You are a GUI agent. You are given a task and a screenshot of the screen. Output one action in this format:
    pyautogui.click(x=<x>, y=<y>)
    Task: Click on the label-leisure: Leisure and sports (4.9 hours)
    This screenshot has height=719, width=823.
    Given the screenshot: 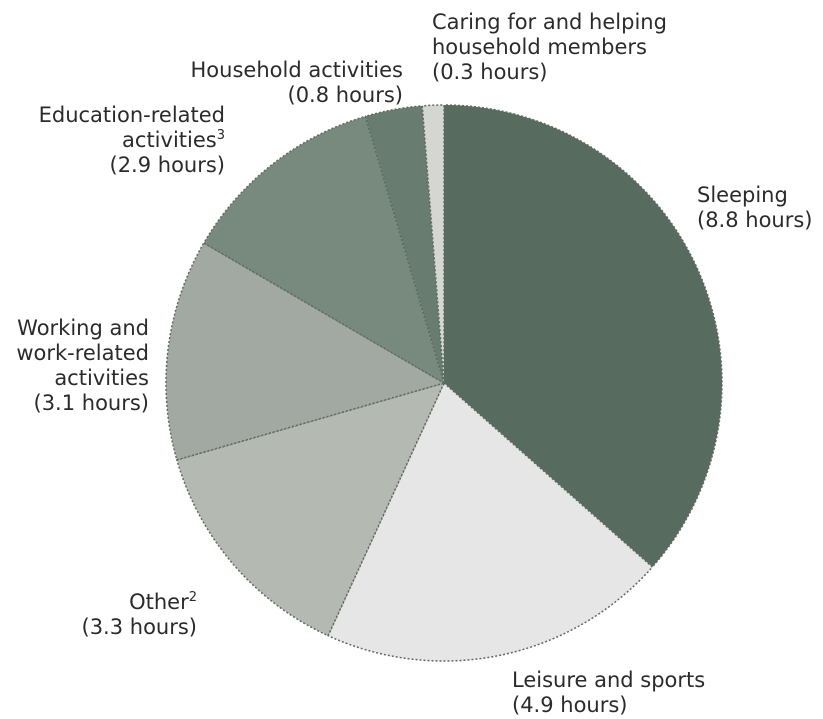 What is the action you would take?
    pyautogui.click(x=608, y=693)
    